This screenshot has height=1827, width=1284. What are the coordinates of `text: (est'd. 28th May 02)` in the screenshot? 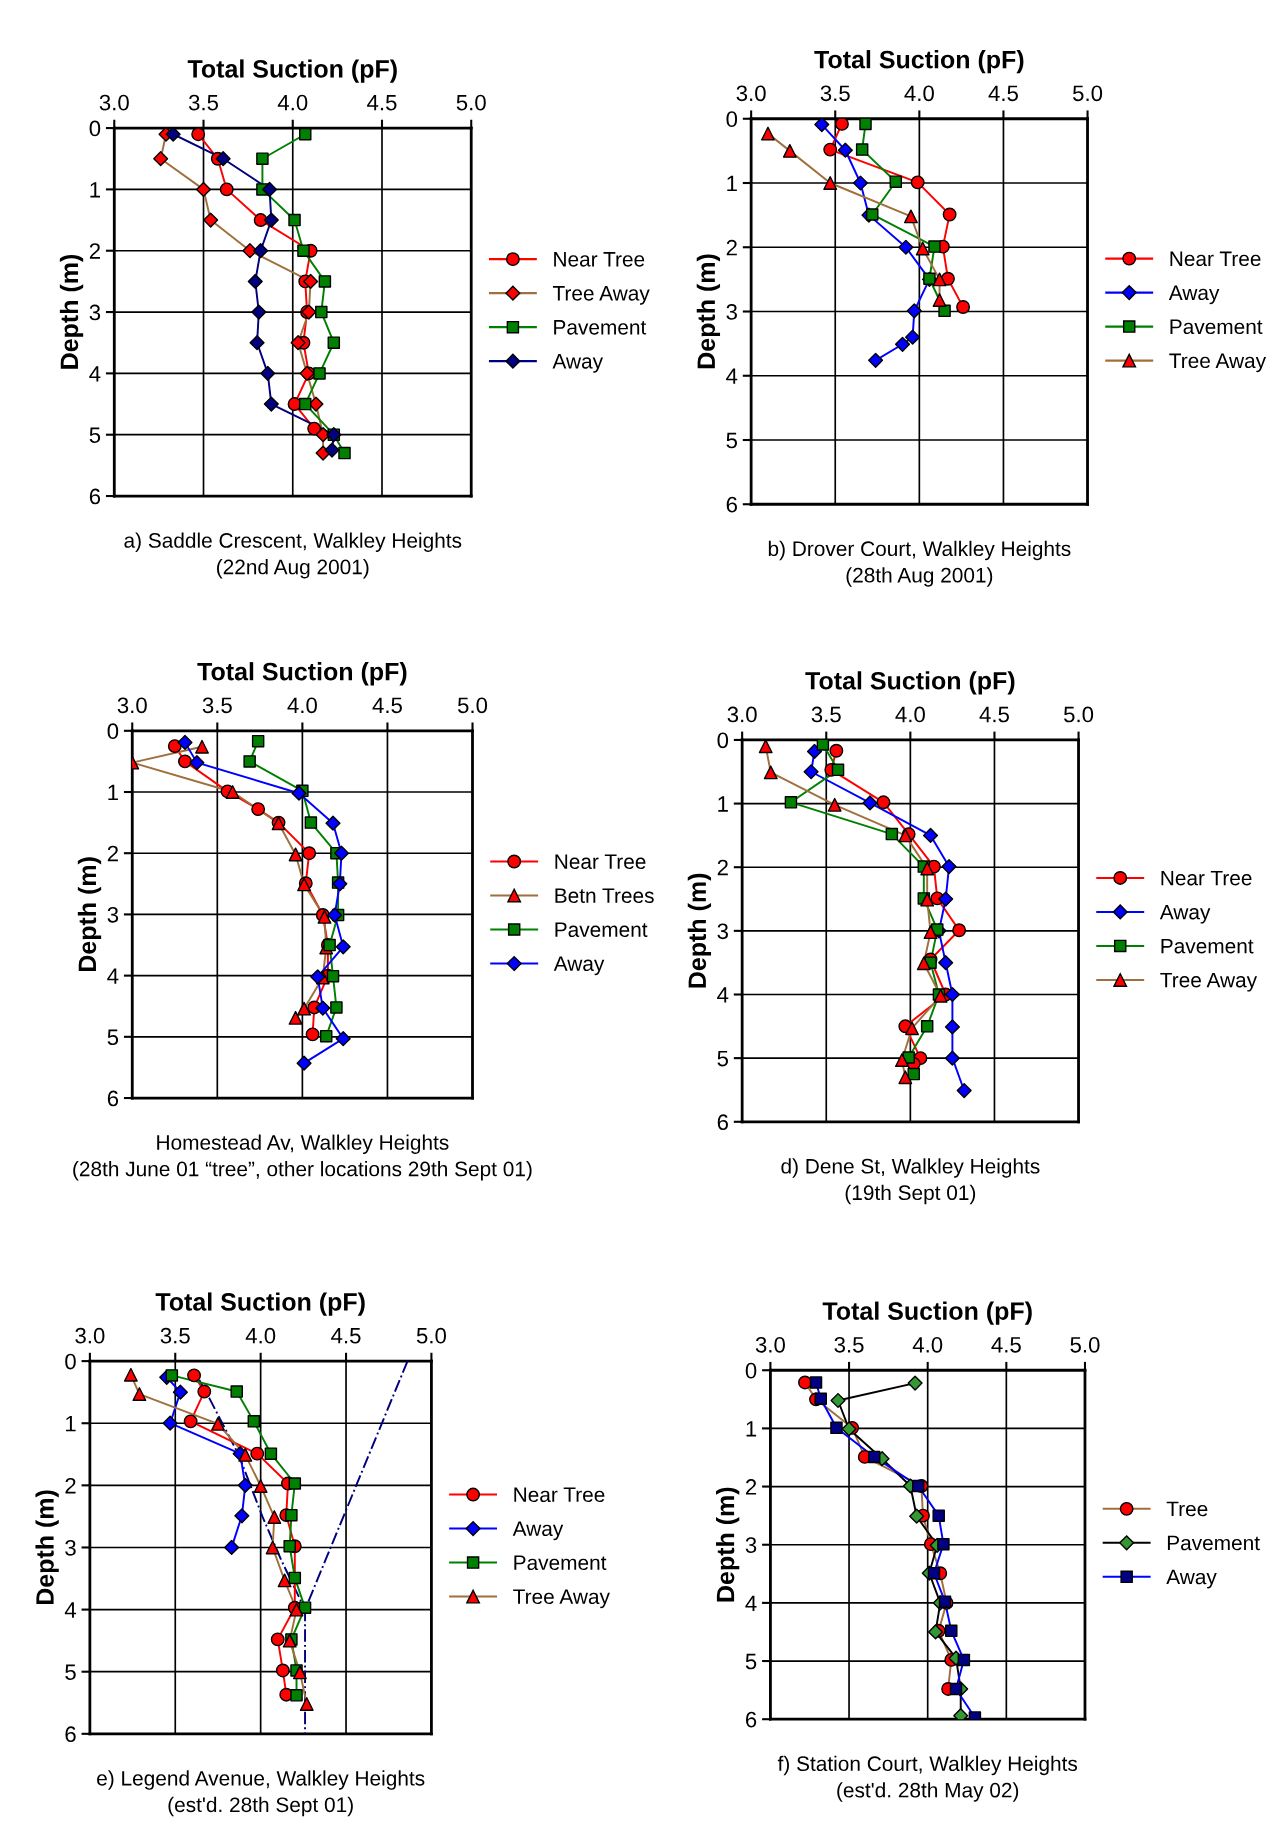 It's located at (928, 1792).